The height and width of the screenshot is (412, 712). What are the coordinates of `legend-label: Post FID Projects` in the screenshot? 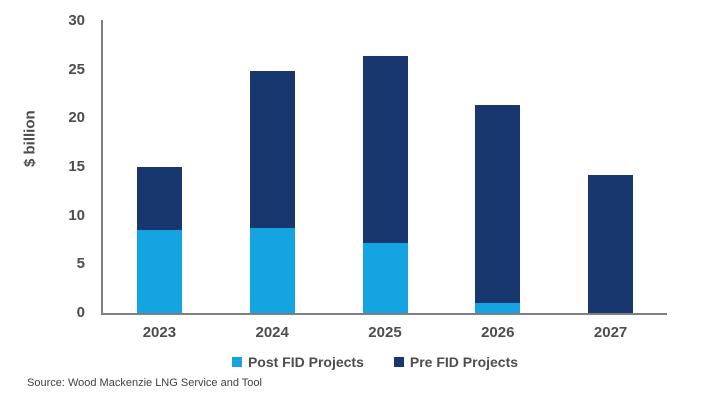 It's located at (305, 362).